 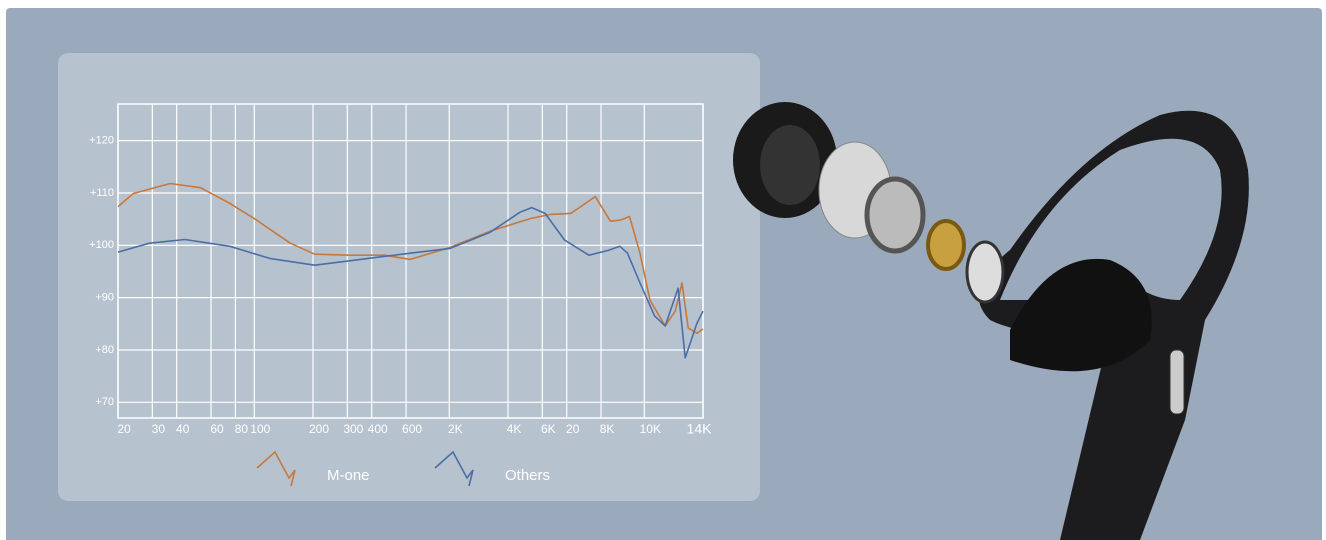 I want to click on x-tick-label: 400, so click(x=378, y=429).